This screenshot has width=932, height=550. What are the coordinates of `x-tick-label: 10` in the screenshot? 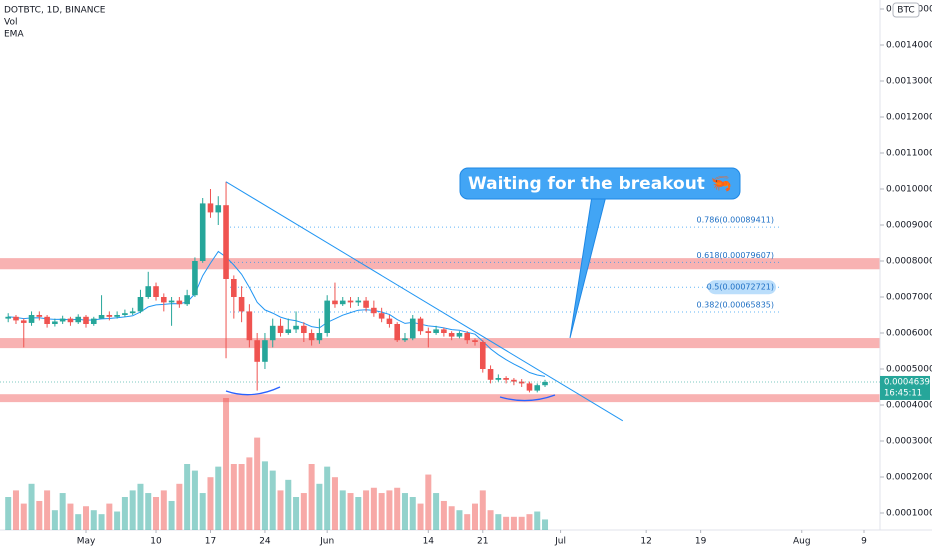 It's located at (156, 542).